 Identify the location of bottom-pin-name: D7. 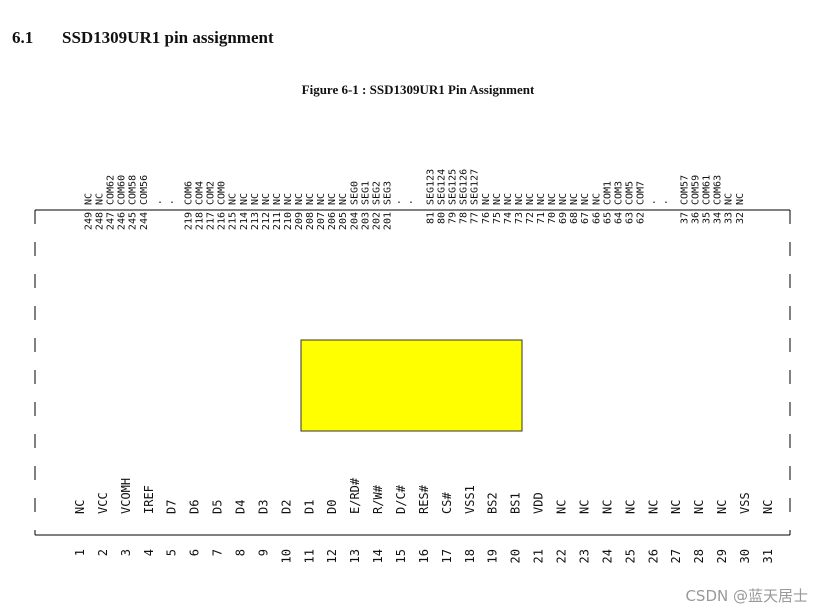
(172, 507).